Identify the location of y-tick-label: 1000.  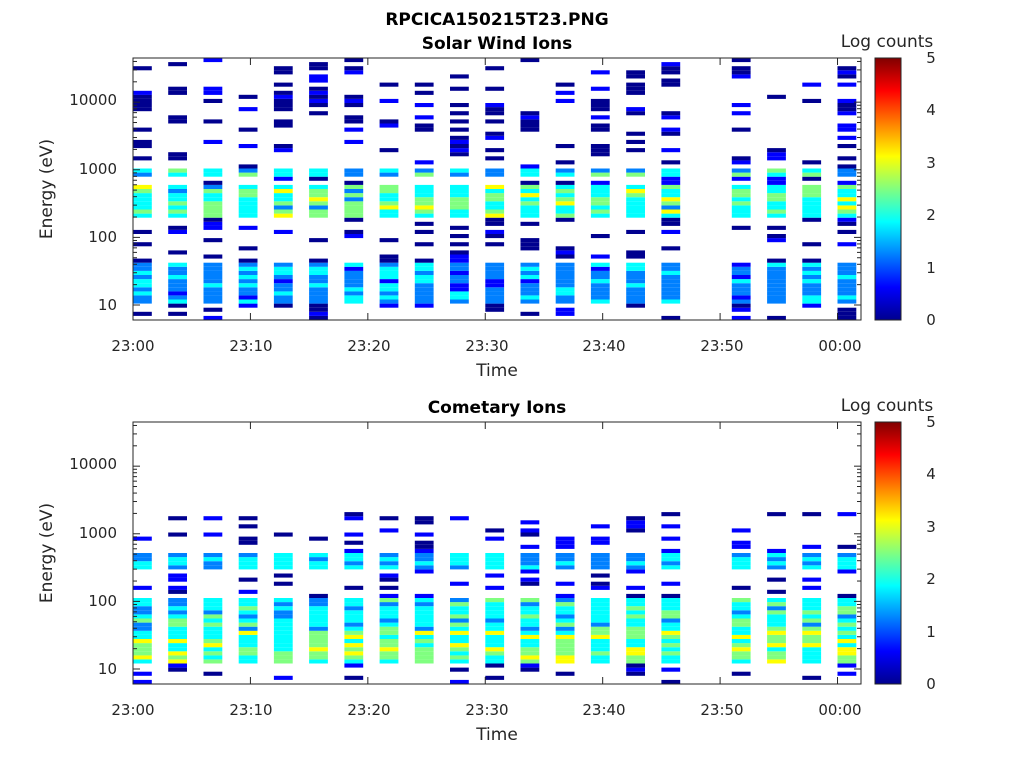
(98, 533).